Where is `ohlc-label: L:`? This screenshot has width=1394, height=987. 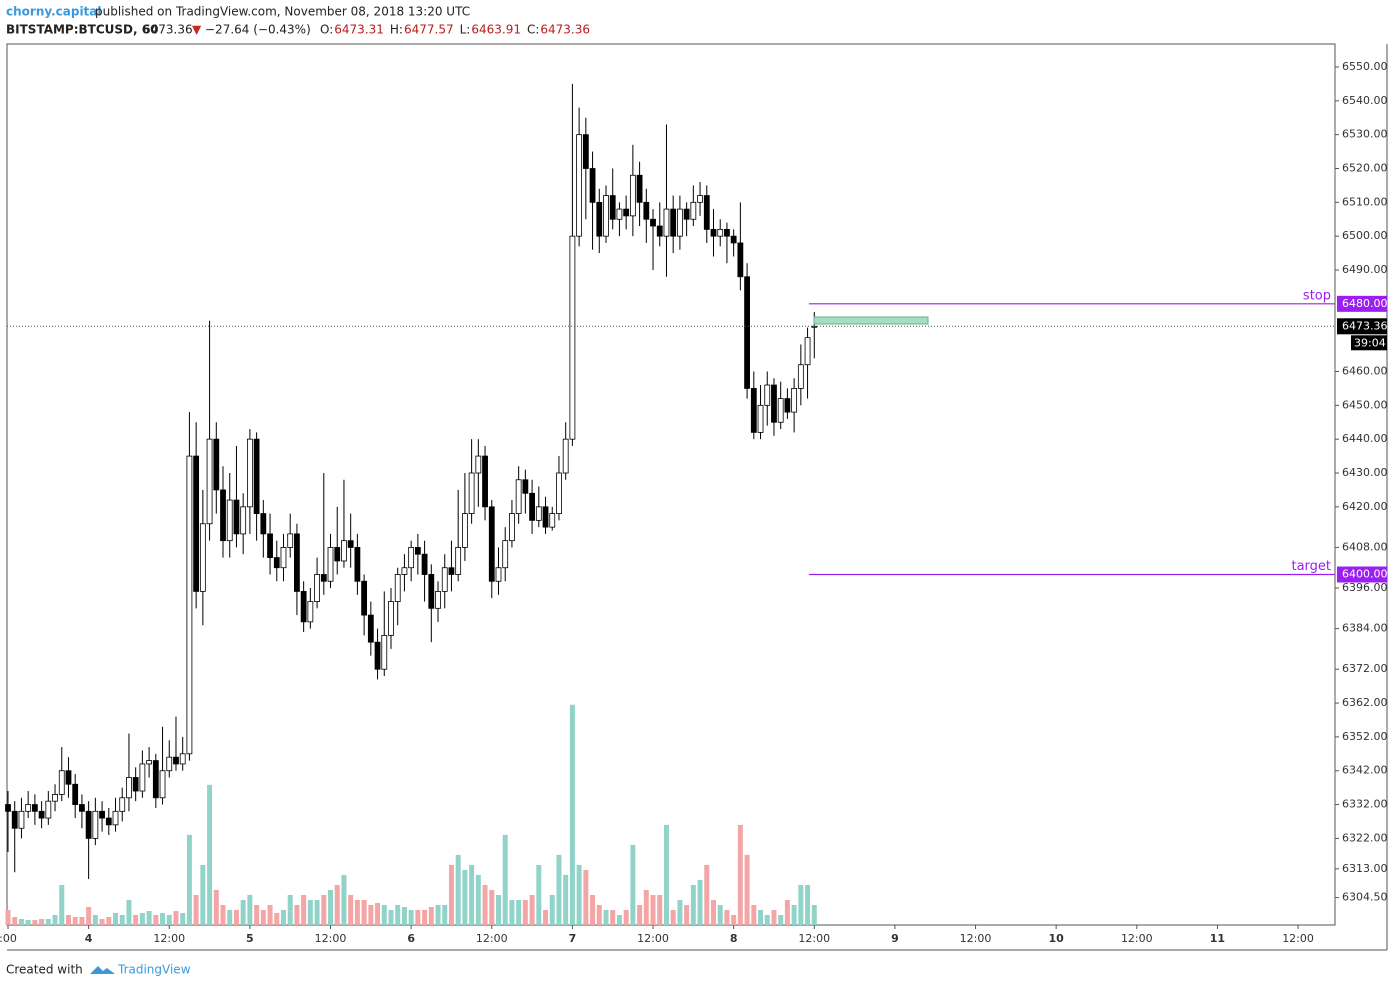
ohlc-label: L: is located at coordinates (465, 30).